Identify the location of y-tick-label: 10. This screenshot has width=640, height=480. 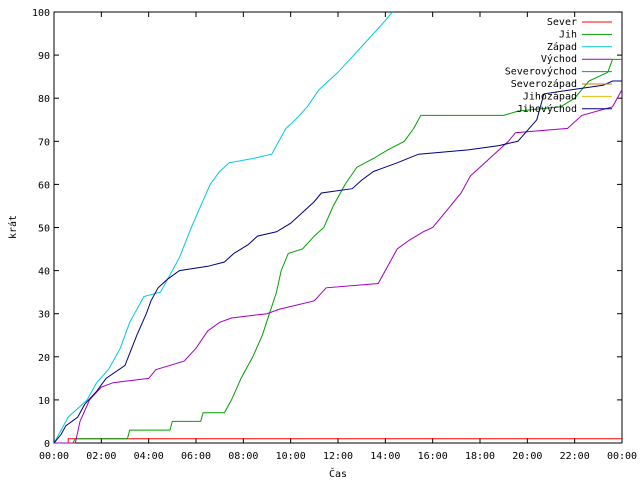
(44, 401).